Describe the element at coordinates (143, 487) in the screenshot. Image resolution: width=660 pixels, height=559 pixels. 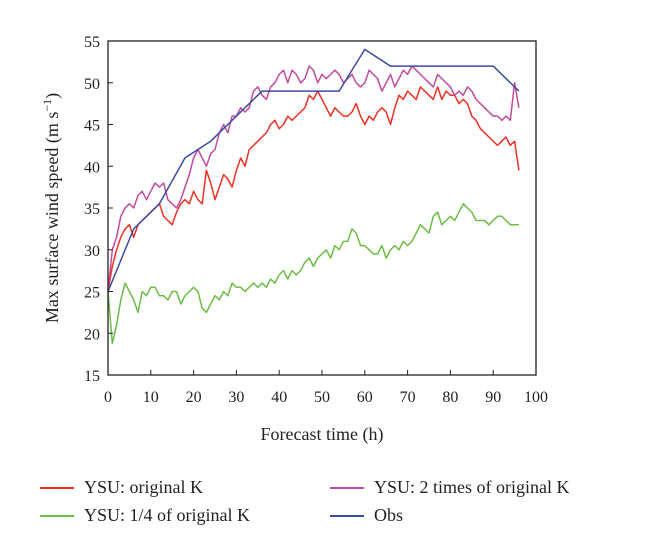
I see `legend-label: YSU: original K` at that location.